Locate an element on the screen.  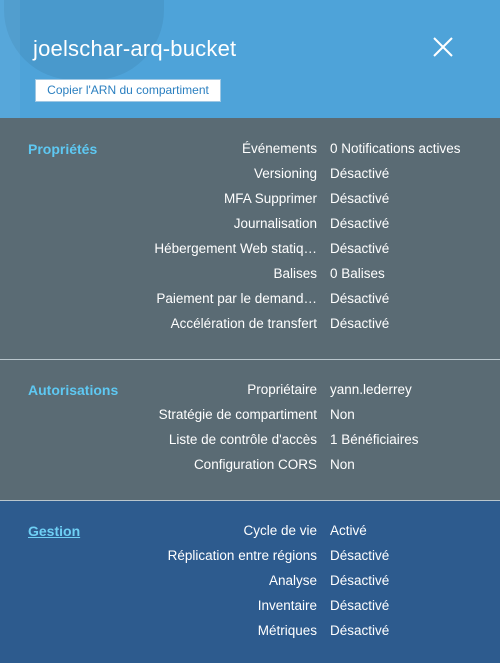
property-row-versioning: Versioning Désactivé is located at coordinates (250, 178).